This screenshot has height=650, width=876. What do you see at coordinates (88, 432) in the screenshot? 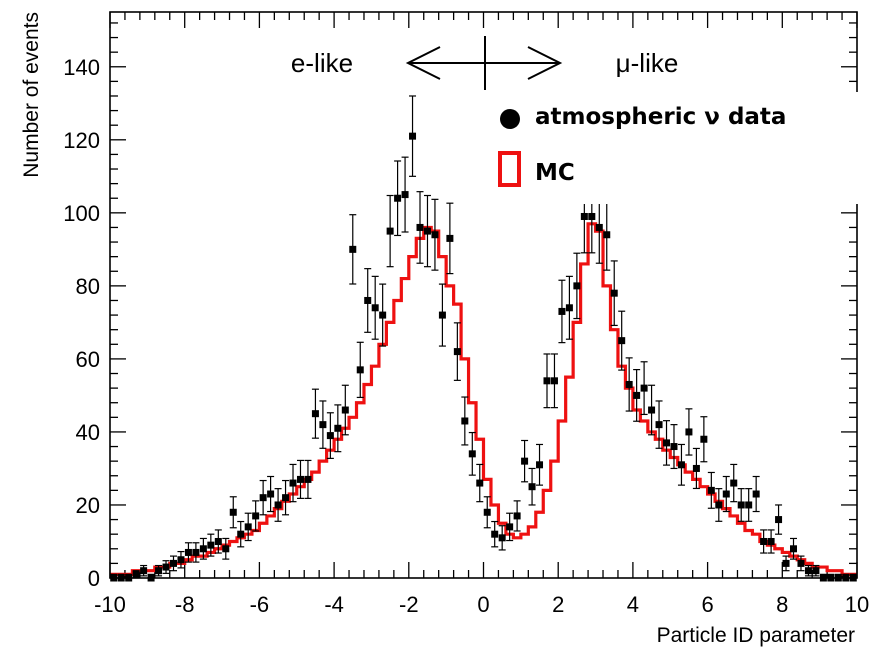
I see `y-tick-label: 40` at bounding box center [88, 432].